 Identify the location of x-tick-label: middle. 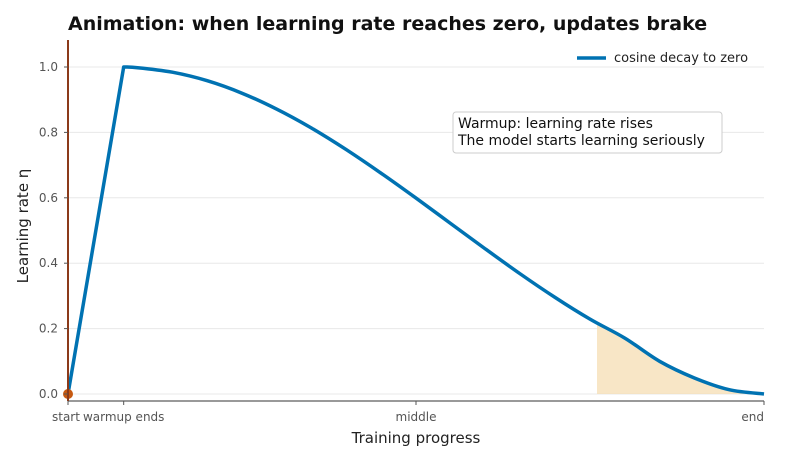
(416, 417).